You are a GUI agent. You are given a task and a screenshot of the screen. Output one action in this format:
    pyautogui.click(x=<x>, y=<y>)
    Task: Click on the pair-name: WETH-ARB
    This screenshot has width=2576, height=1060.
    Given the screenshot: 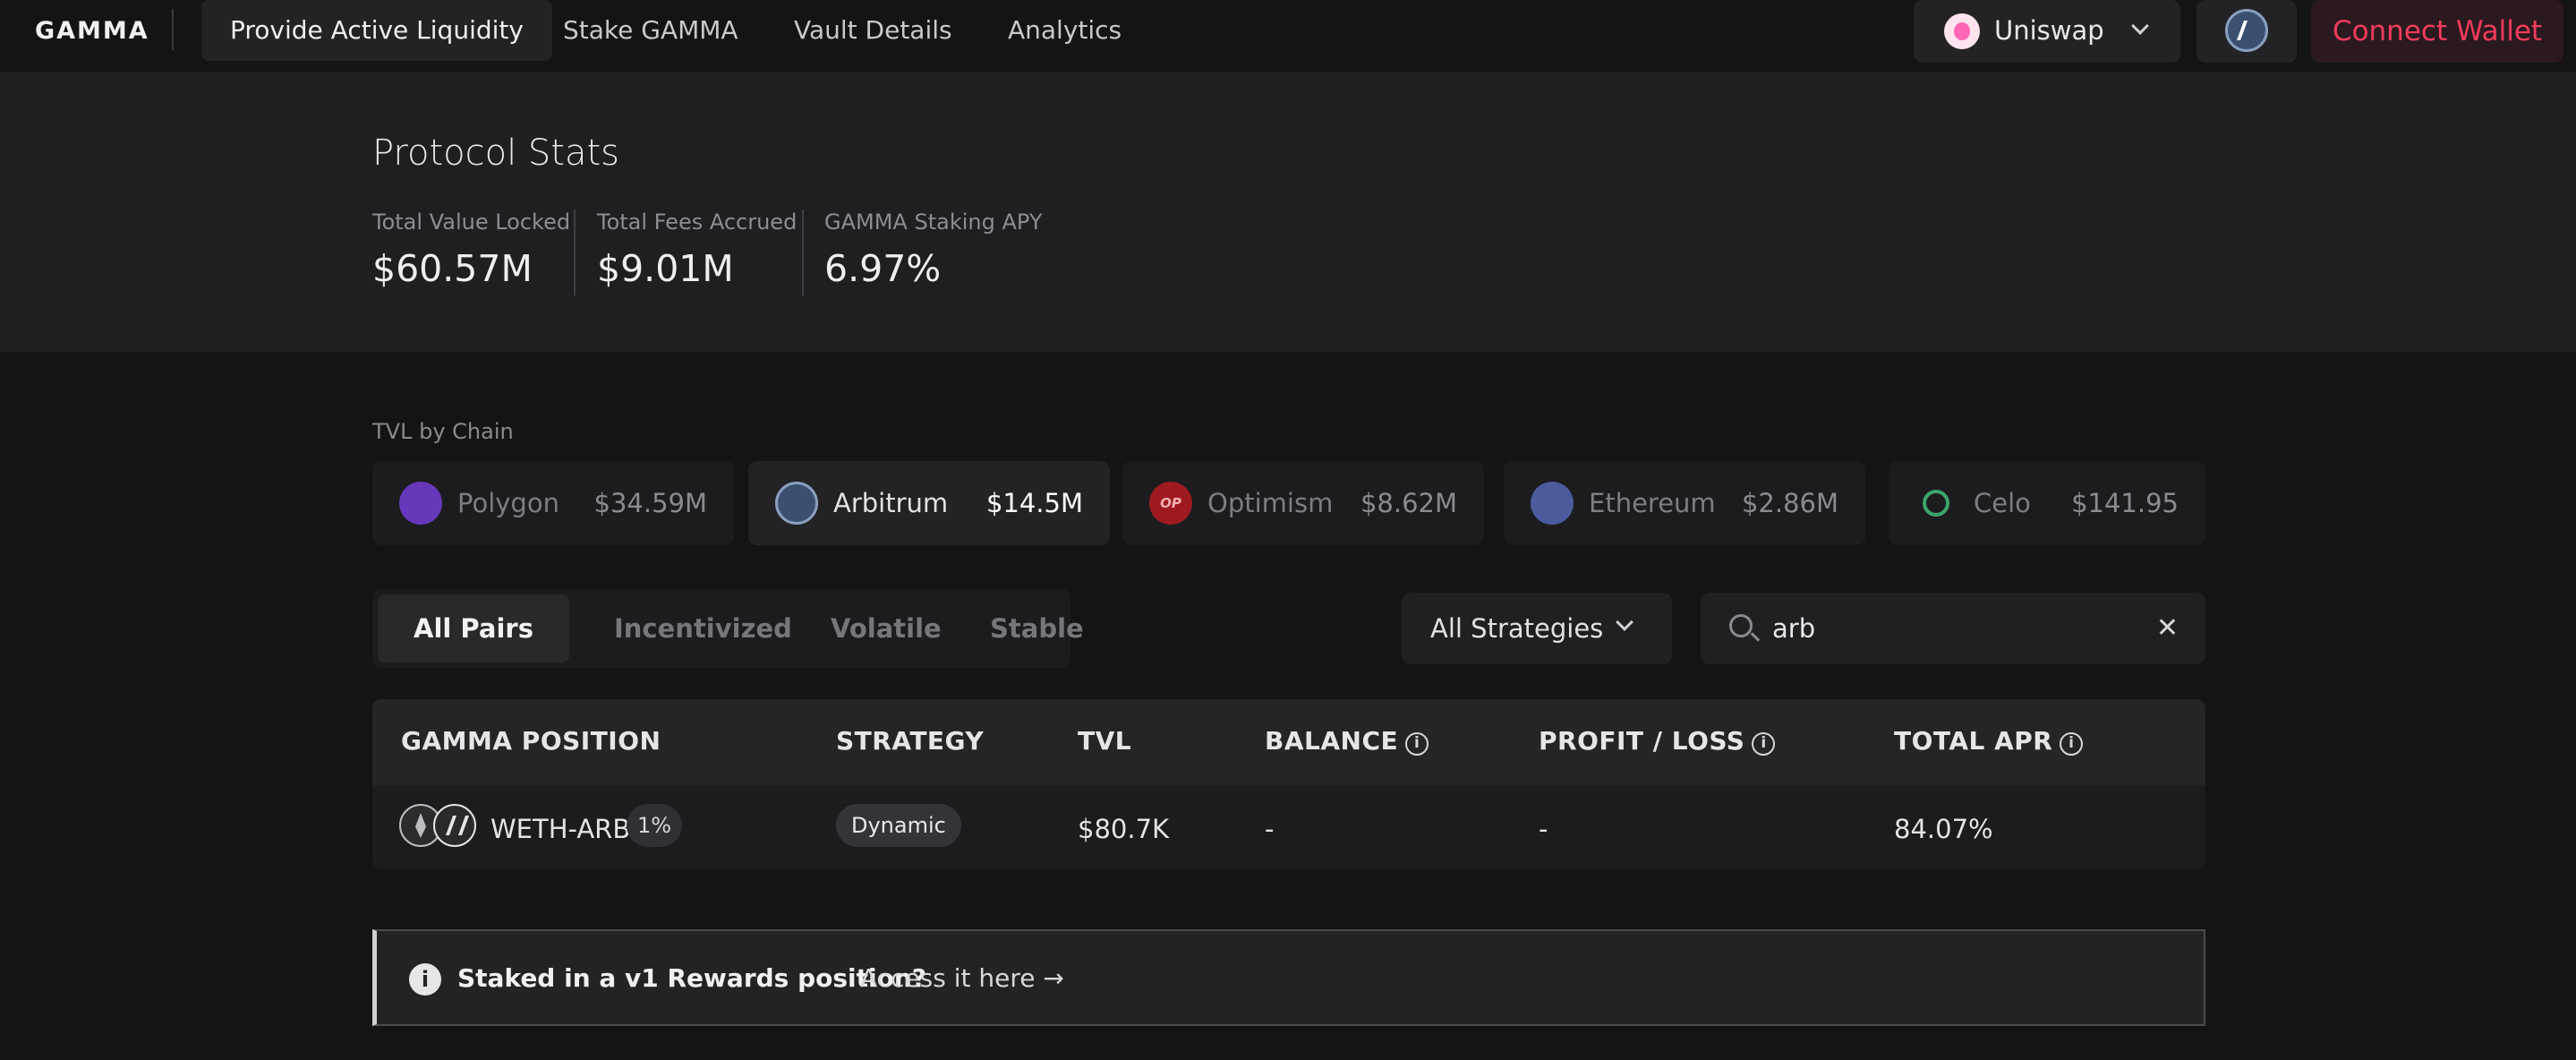 What is the action you would take?
    pyautogui.click(x=560, y=829)
    